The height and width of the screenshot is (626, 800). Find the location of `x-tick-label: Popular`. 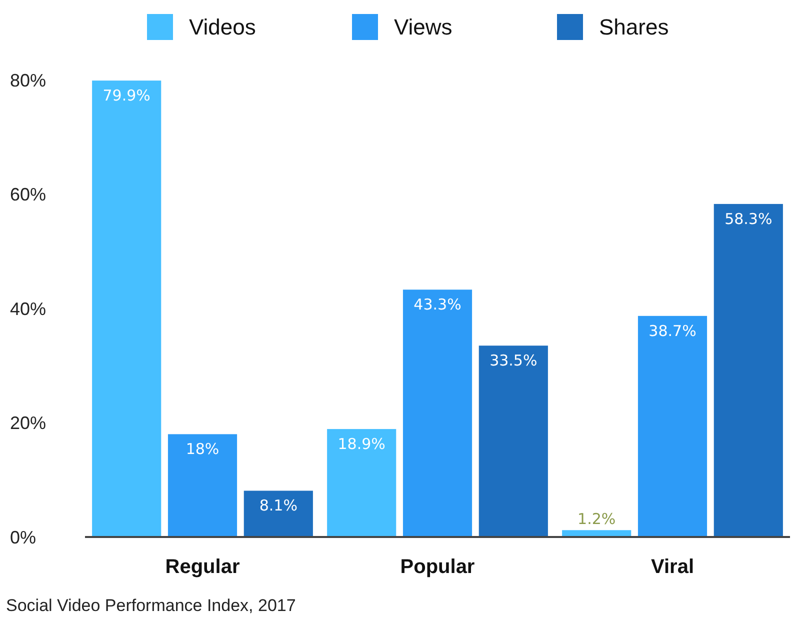

x-tick-label: Popular is located at coordinates (437, 567).